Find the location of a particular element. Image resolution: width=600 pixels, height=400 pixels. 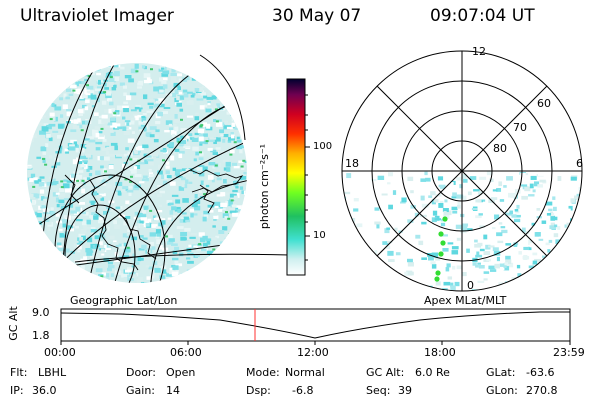

colorbar-tick-10: 10 is located at coordinates (319, 235).